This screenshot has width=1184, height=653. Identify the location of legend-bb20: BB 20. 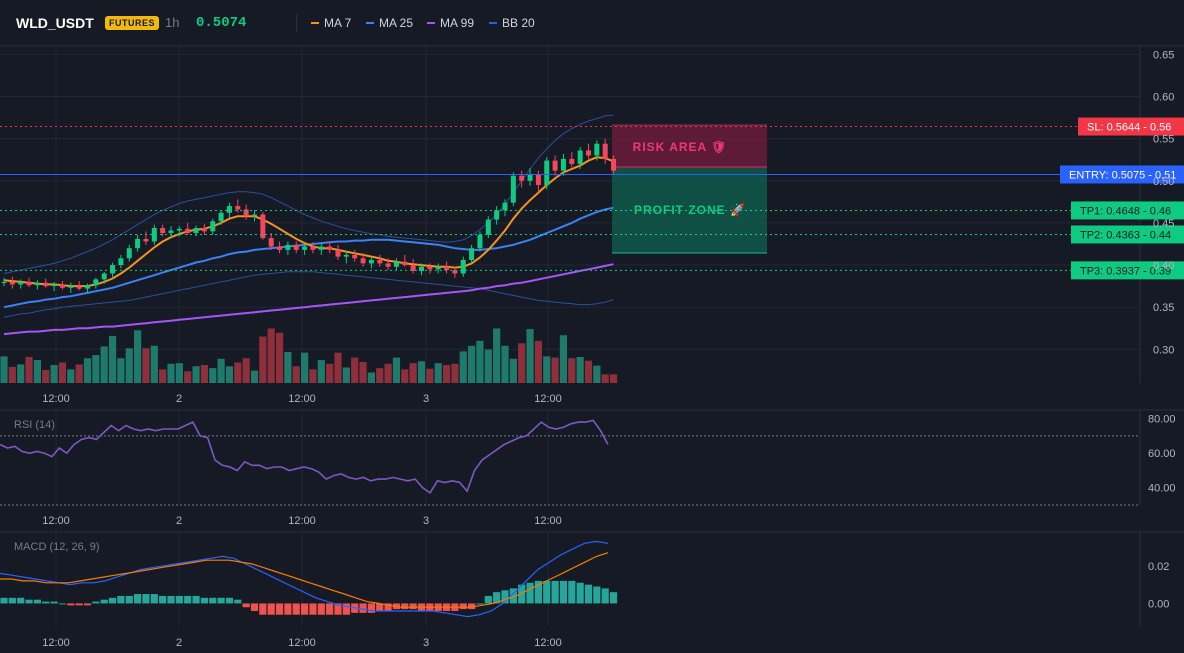
(512, 23).